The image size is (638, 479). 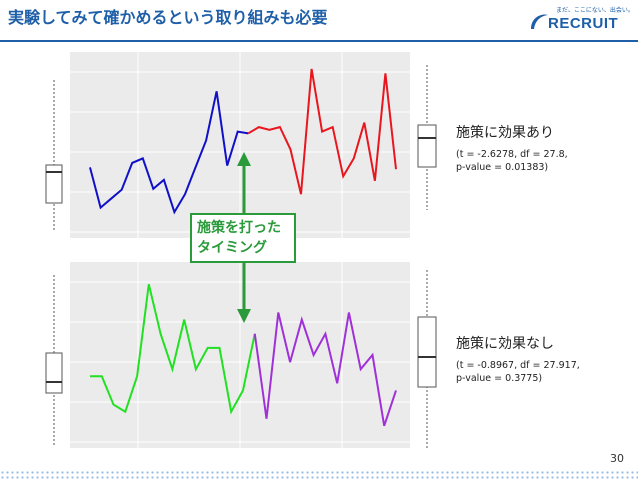 What do you see at coordinates (168, 17) in the screenshot?
I see `slide-title: 実験してみて確かめるという取り組みも必要` at bounding box center [168, 17].